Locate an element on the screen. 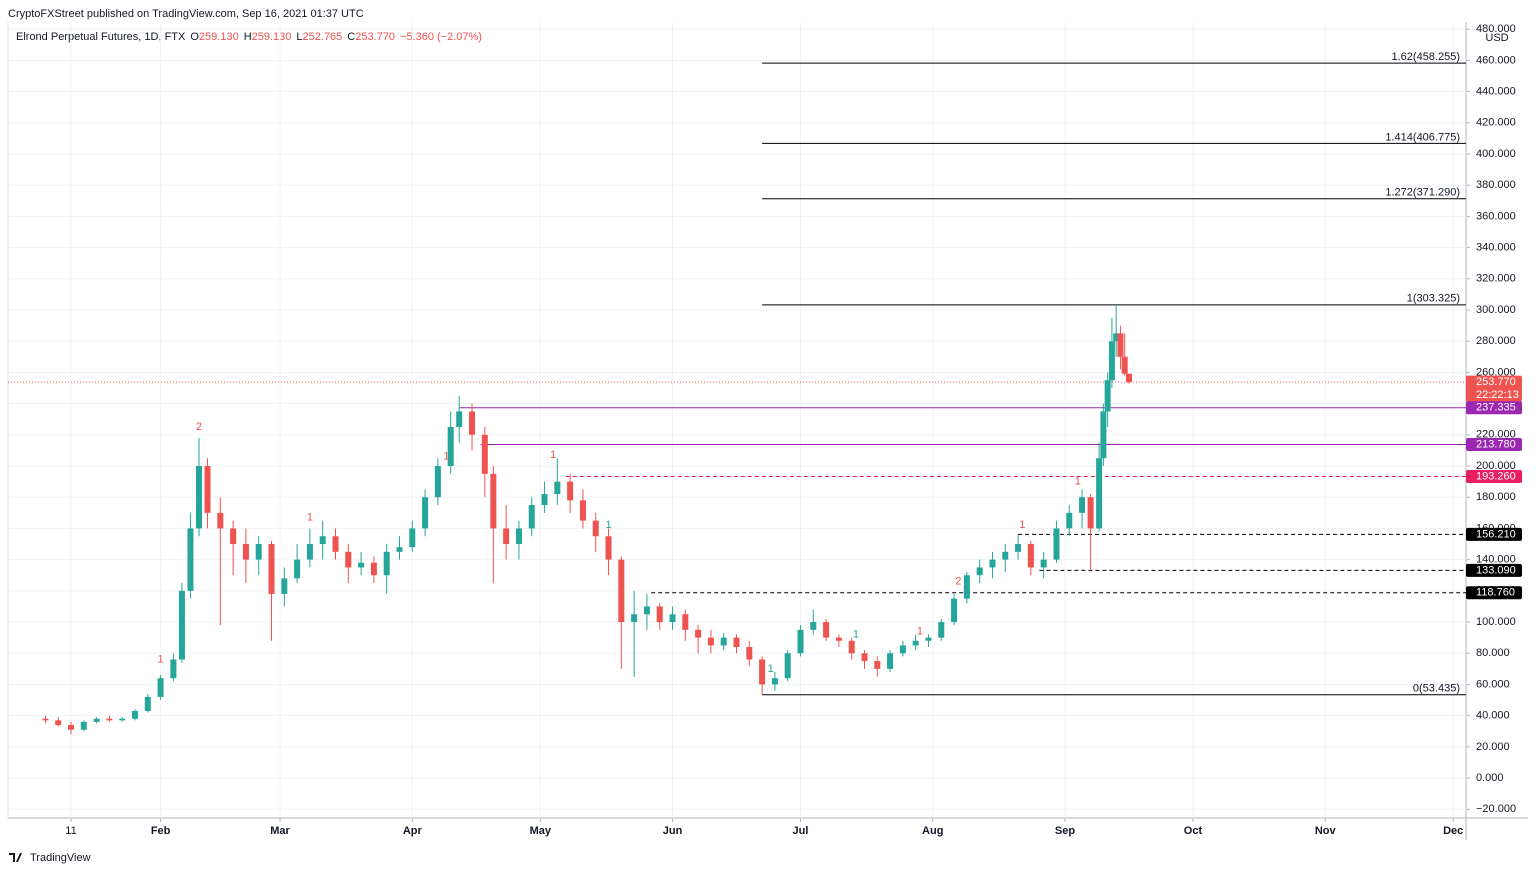  currency: USD is located at coordinates (1496, 38).